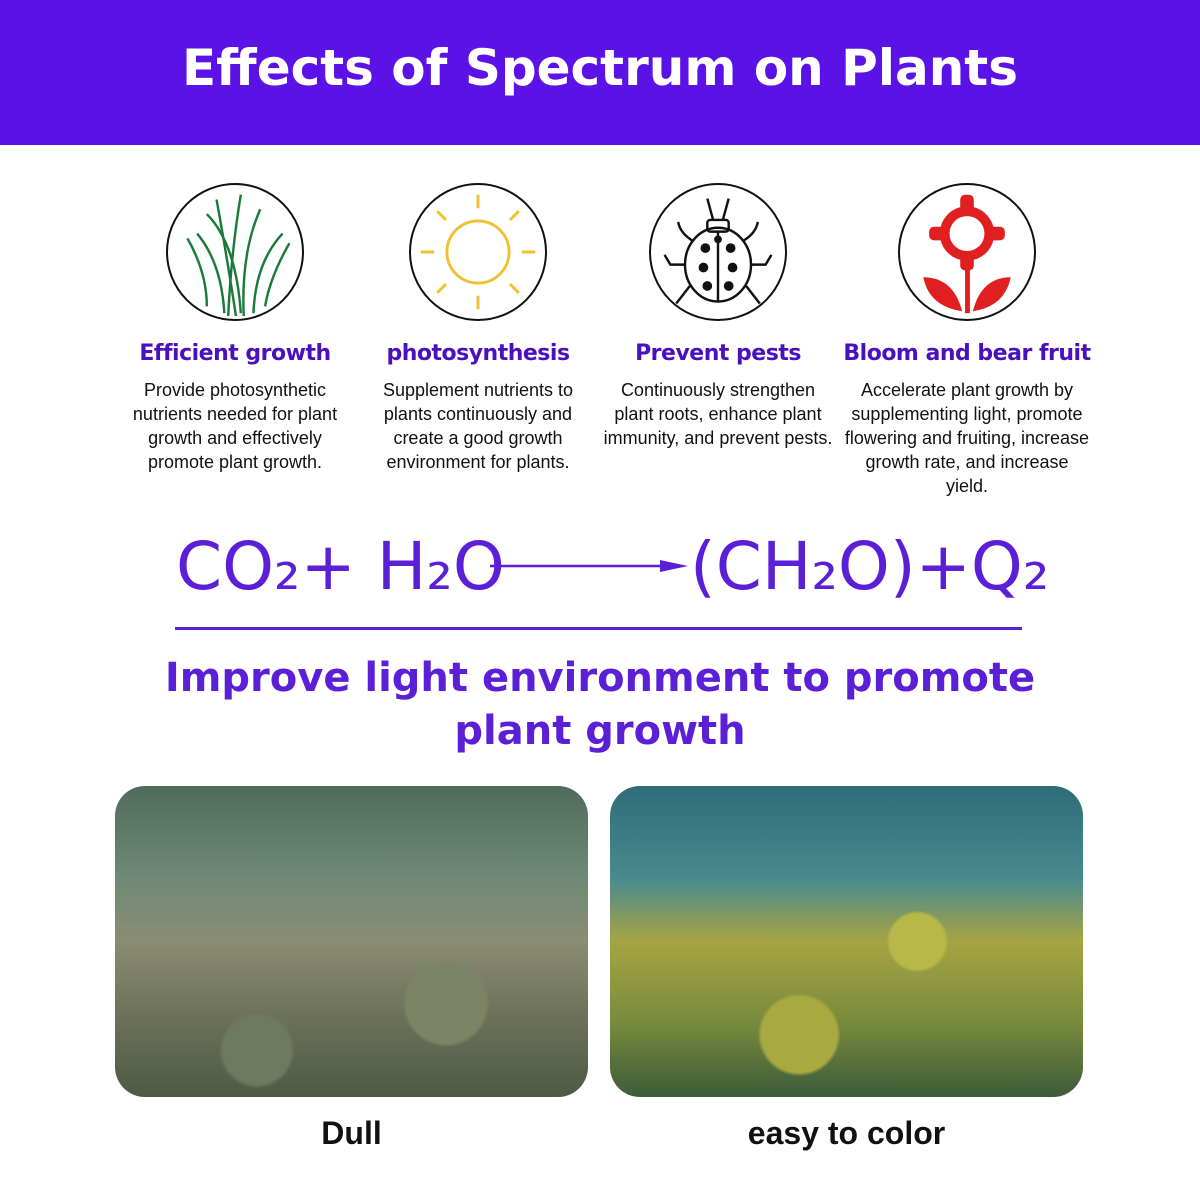 The image size is (1200, 1200). What do you see at coordinates (600, 731) in the screenshot?
I see `tagline-line: plant growth` at bounding box center [600, 731].